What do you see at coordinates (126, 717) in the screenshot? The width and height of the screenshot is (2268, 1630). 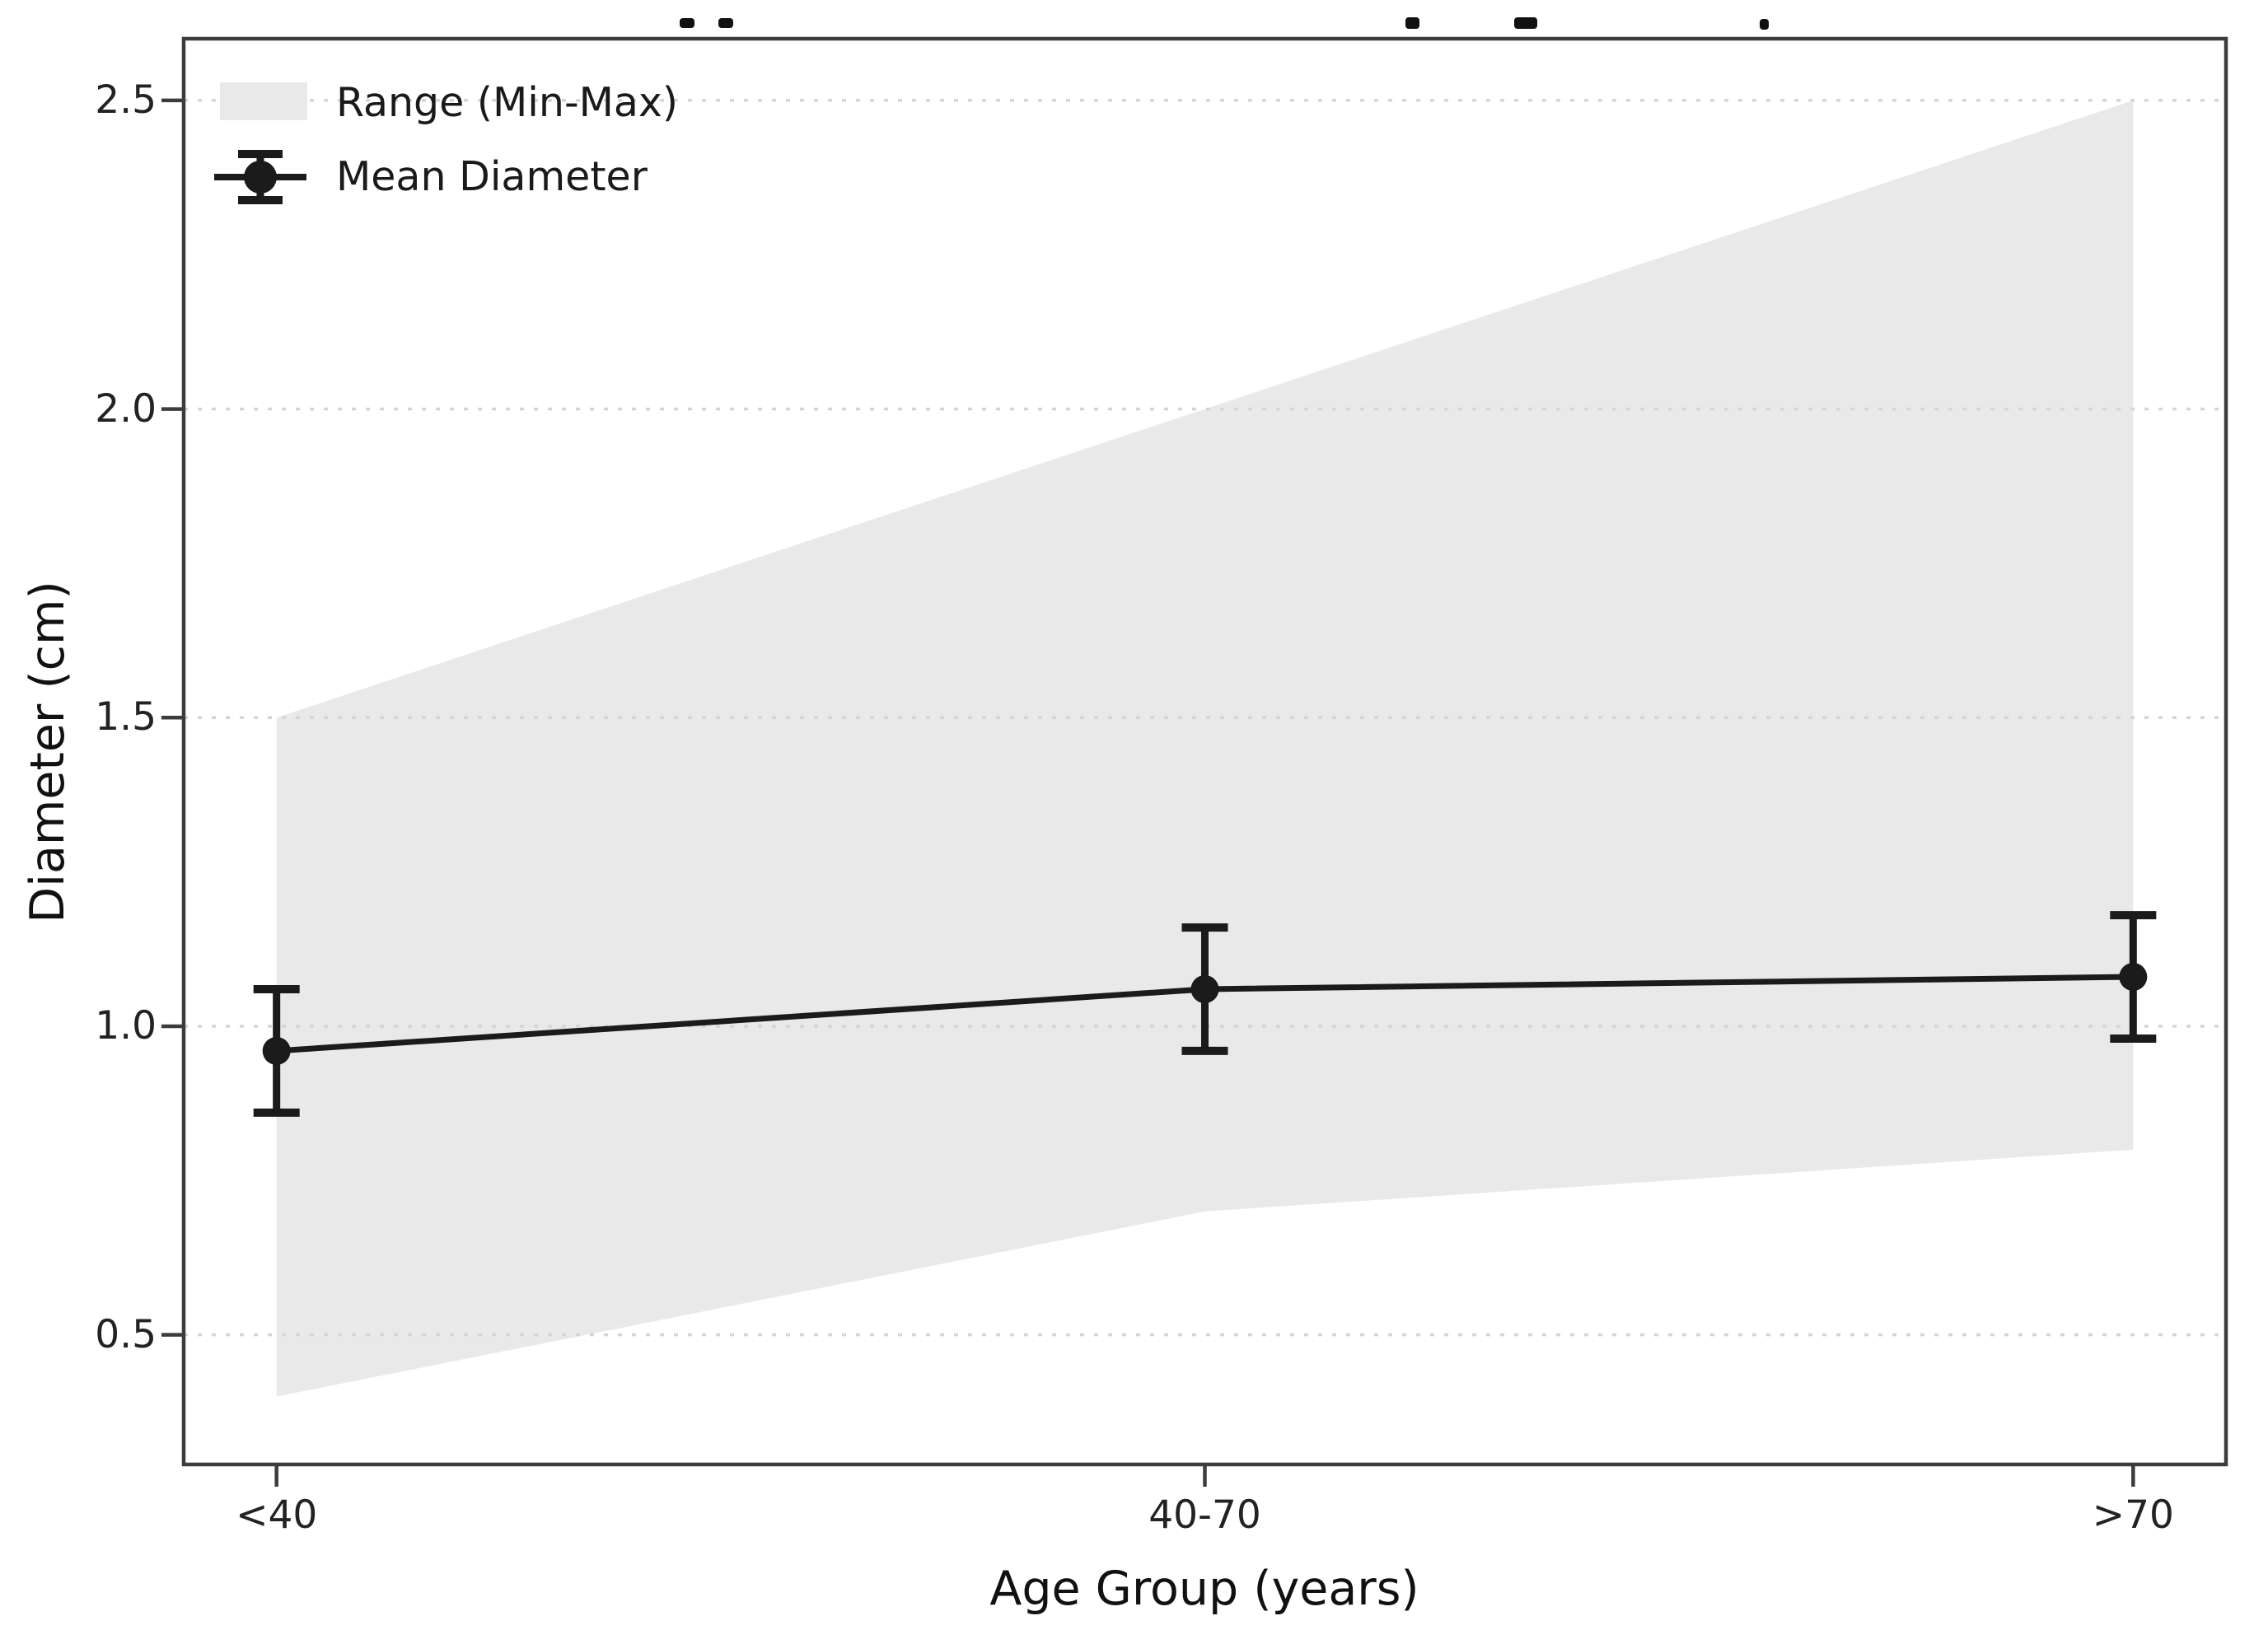 I see `y-tick-label: 1.5` at bounding box center [126, 717].